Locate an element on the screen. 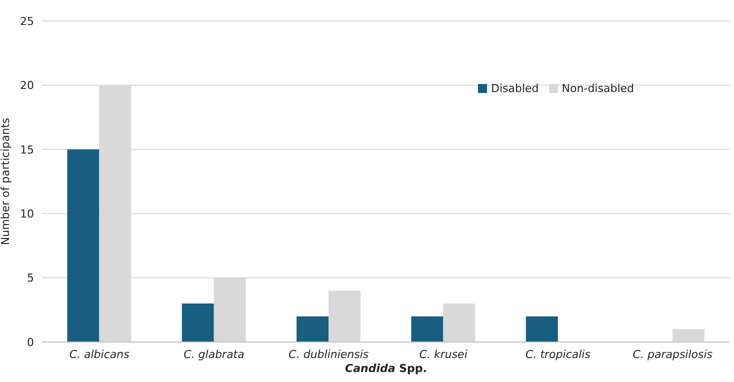 This screenshot has width=734, height=382. legend-label: Disabled is located at coordinates (515, 88).